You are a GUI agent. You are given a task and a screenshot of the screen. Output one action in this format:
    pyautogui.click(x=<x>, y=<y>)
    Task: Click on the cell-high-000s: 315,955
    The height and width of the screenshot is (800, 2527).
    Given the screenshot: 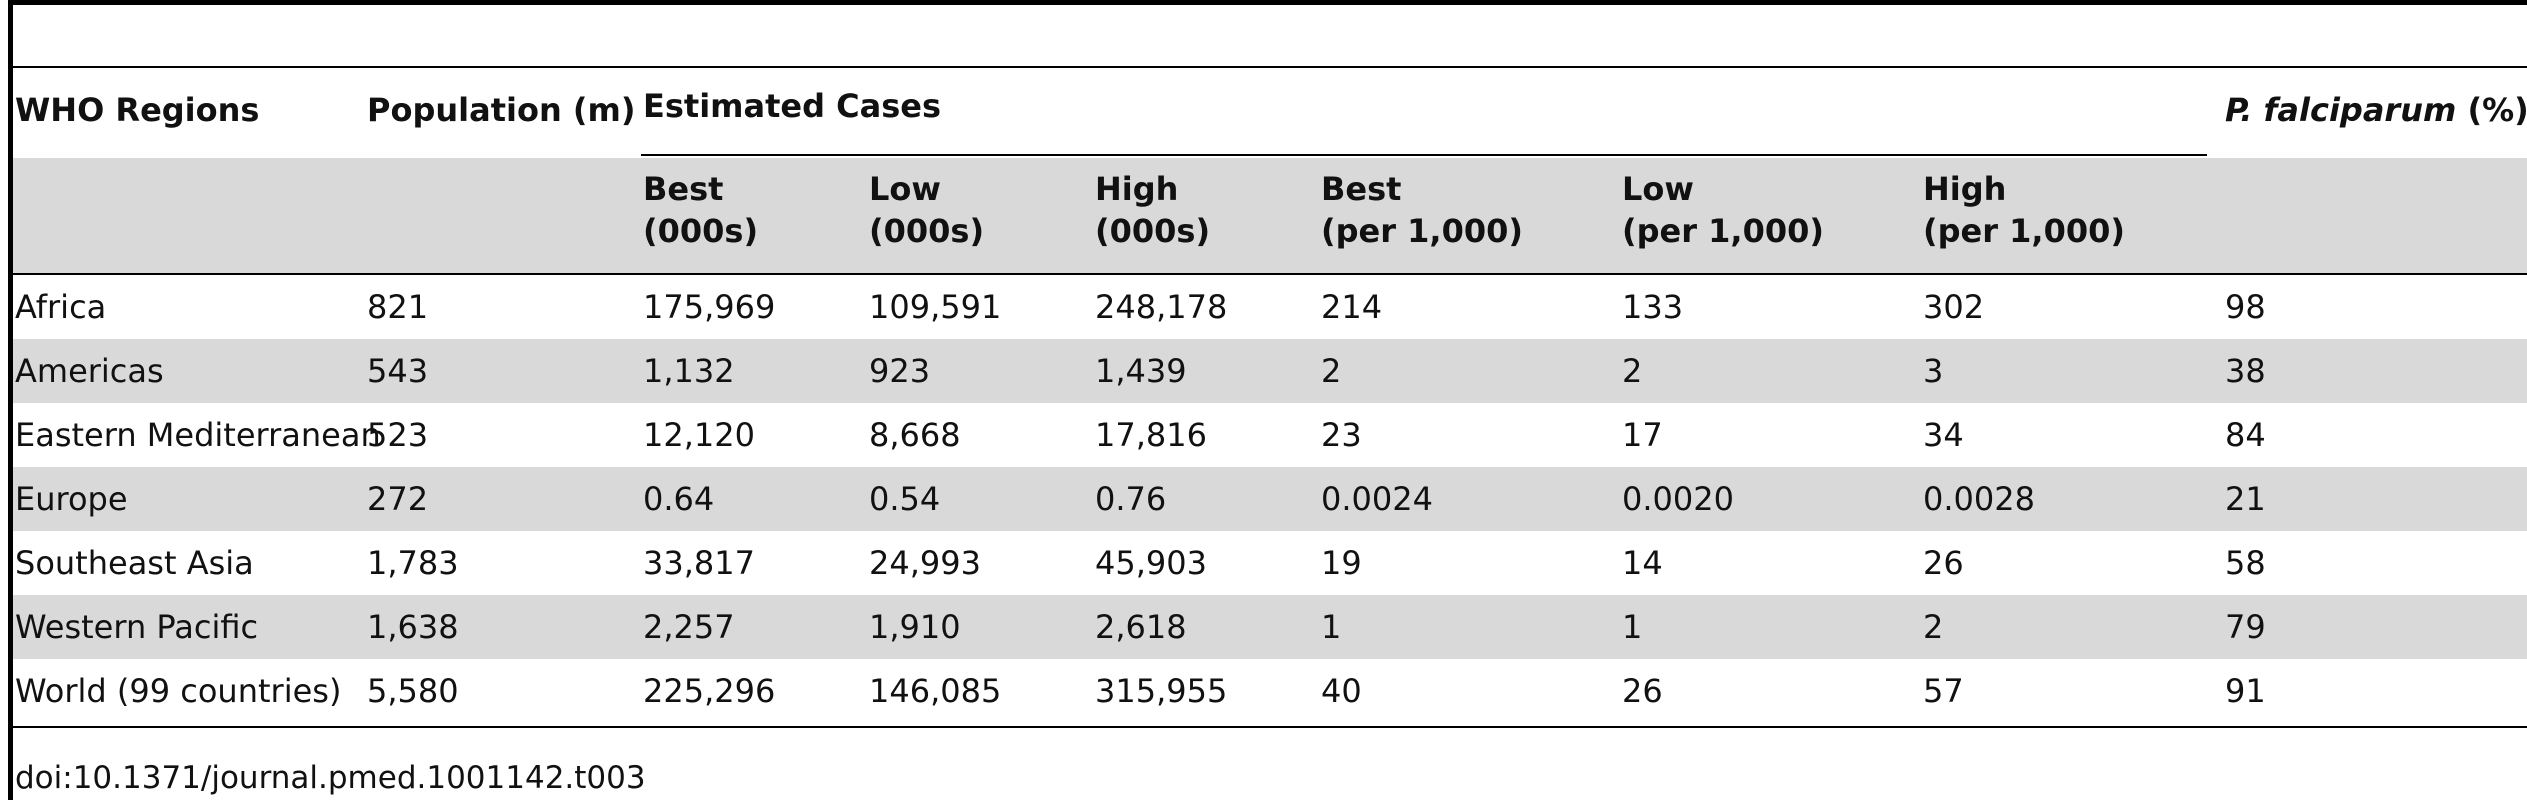 What is the action you would take?
    pyautogui.click(x=1161, y=691)
    